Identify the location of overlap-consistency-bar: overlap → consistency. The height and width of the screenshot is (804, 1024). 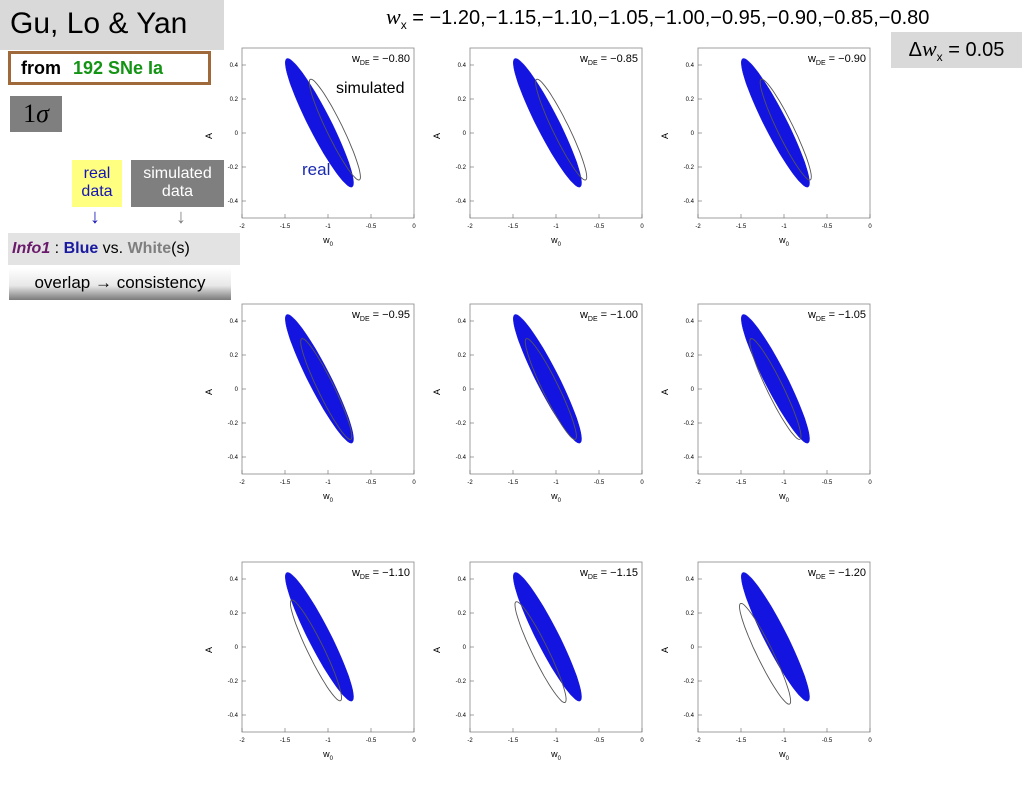
(120, 284).